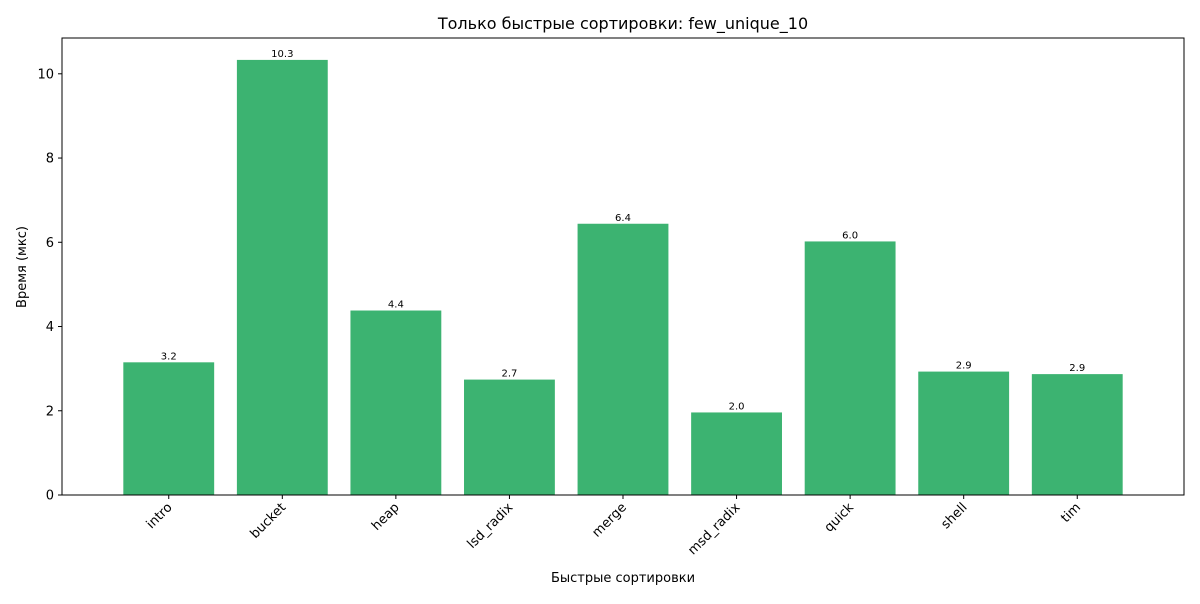  I want to click on y-tick-label: 8, so click(50, 159).